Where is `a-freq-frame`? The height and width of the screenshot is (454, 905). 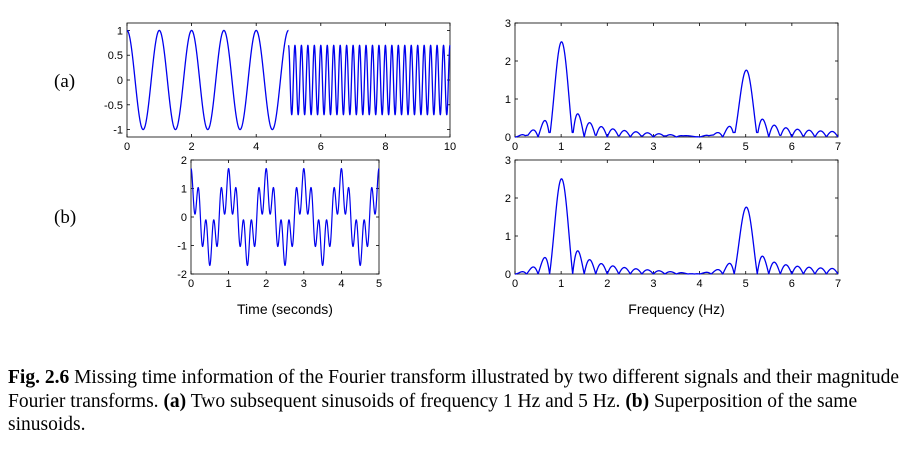
a-freq-frame is located at coordinates (676, 80).